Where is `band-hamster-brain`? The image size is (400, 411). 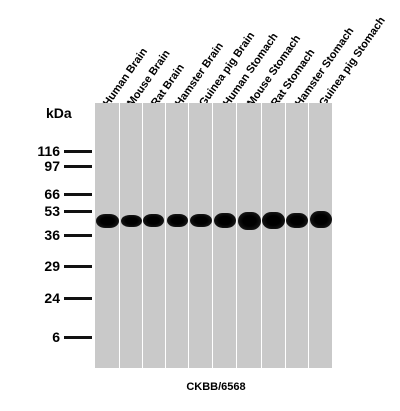
band-hamster-brain is located at coordinates (177, 220).